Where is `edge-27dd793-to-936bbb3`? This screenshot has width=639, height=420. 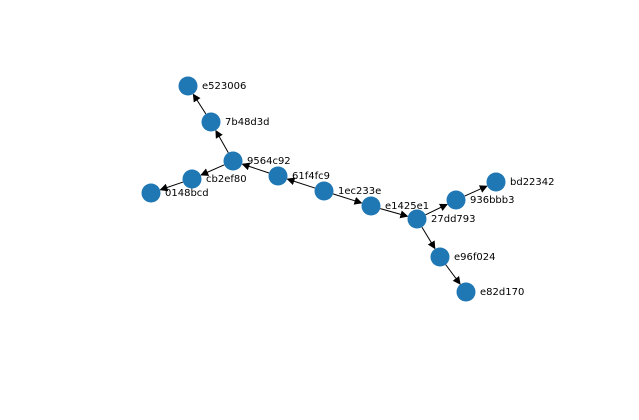
edge-27dd793-to-936bbb3 is located at coordinates (436, 209).